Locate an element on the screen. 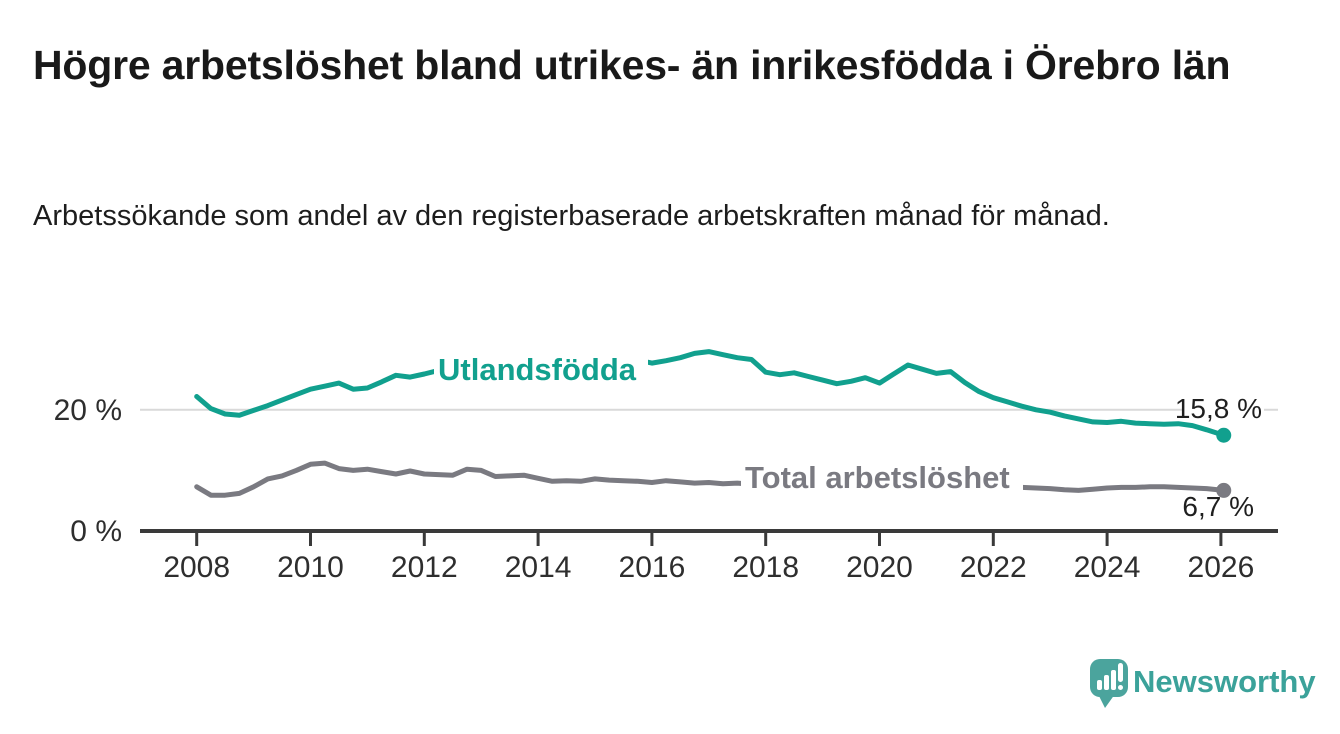 Image resolution: width=1340 pixels, height=734 pixels. bar-chart-speech-bubble-icon is located at coordinates (1109, 683).